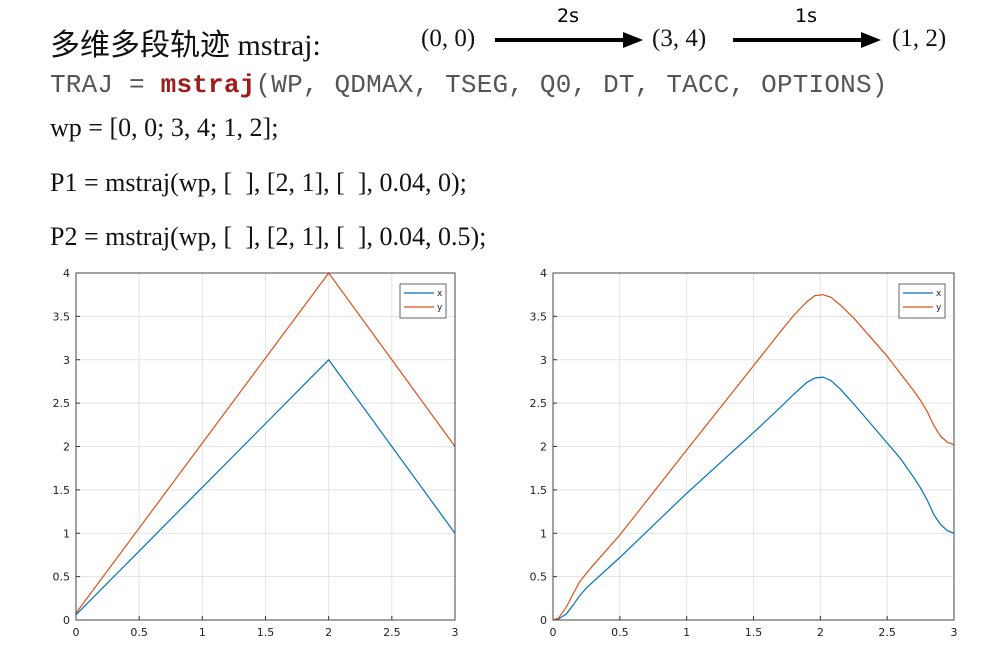  What do you see at coordinates (82, 85) in the screenshot?
I see `sig-return: TRAJ` at bounding box center [82, 85].